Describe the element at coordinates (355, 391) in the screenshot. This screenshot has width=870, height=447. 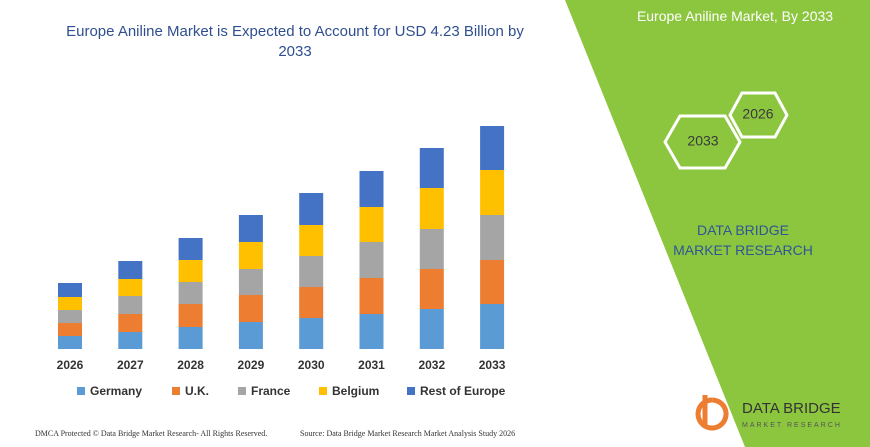
I see `legend-label: Belgium` at that location.